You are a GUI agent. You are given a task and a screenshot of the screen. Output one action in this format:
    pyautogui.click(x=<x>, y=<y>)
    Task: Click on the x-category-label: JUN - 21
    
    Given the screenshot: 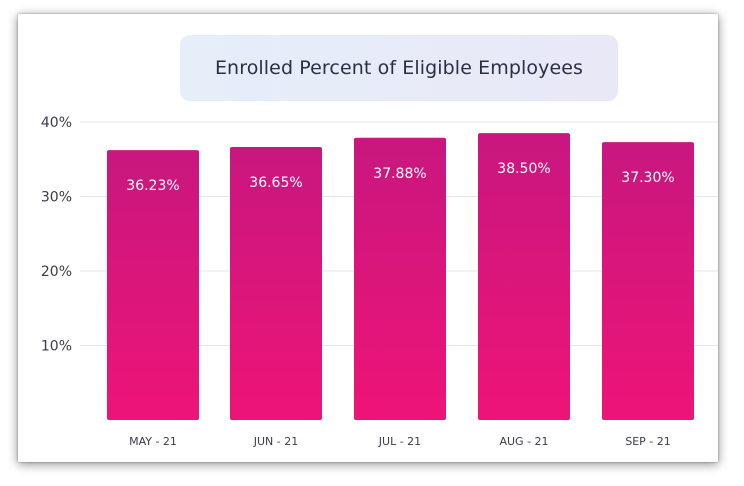 What is the action you would take?
    pyautogui.click(x=275, y=441)
    